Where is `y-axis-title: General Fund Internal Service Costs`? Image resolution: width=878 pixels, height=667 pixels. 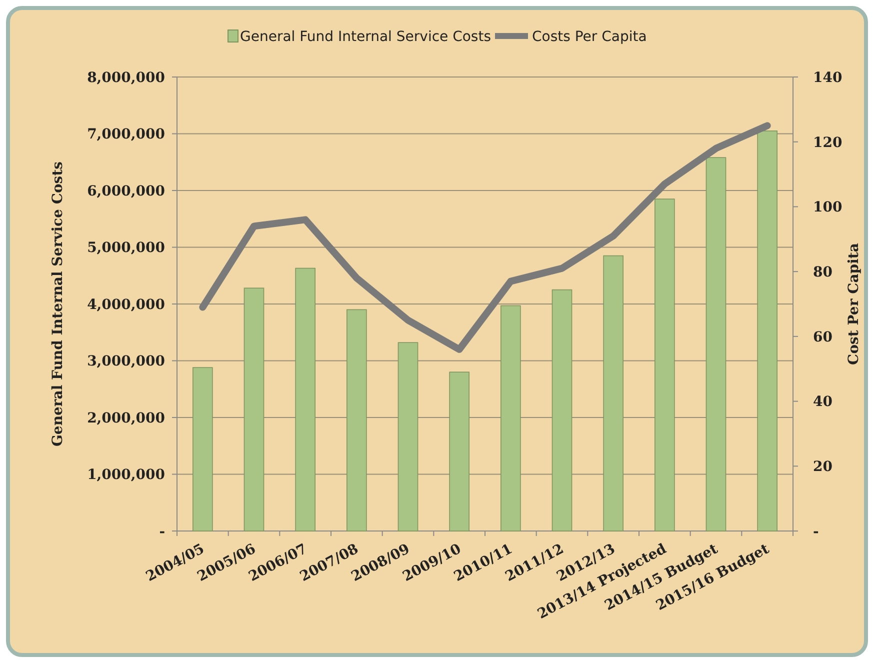
y-axis-title: General Fund Internal Service Costs is located at coordinates (58, 304).